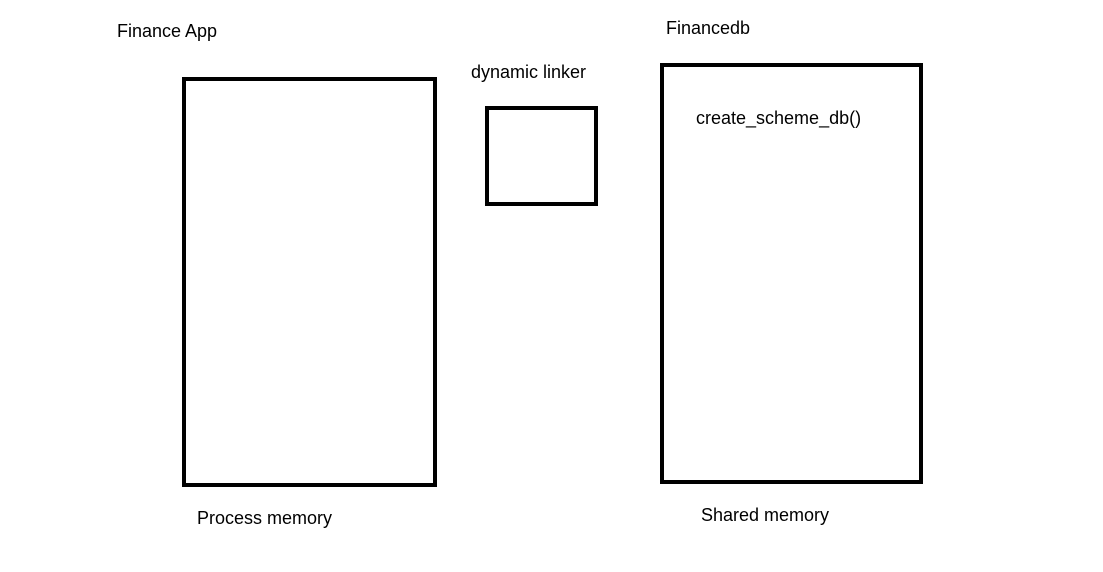 The image size is (1103, 572). What do you see at coordinates (541, 156) in the screenshot?
I see `dynamic-linker-box` at bounding box center [541, 156].